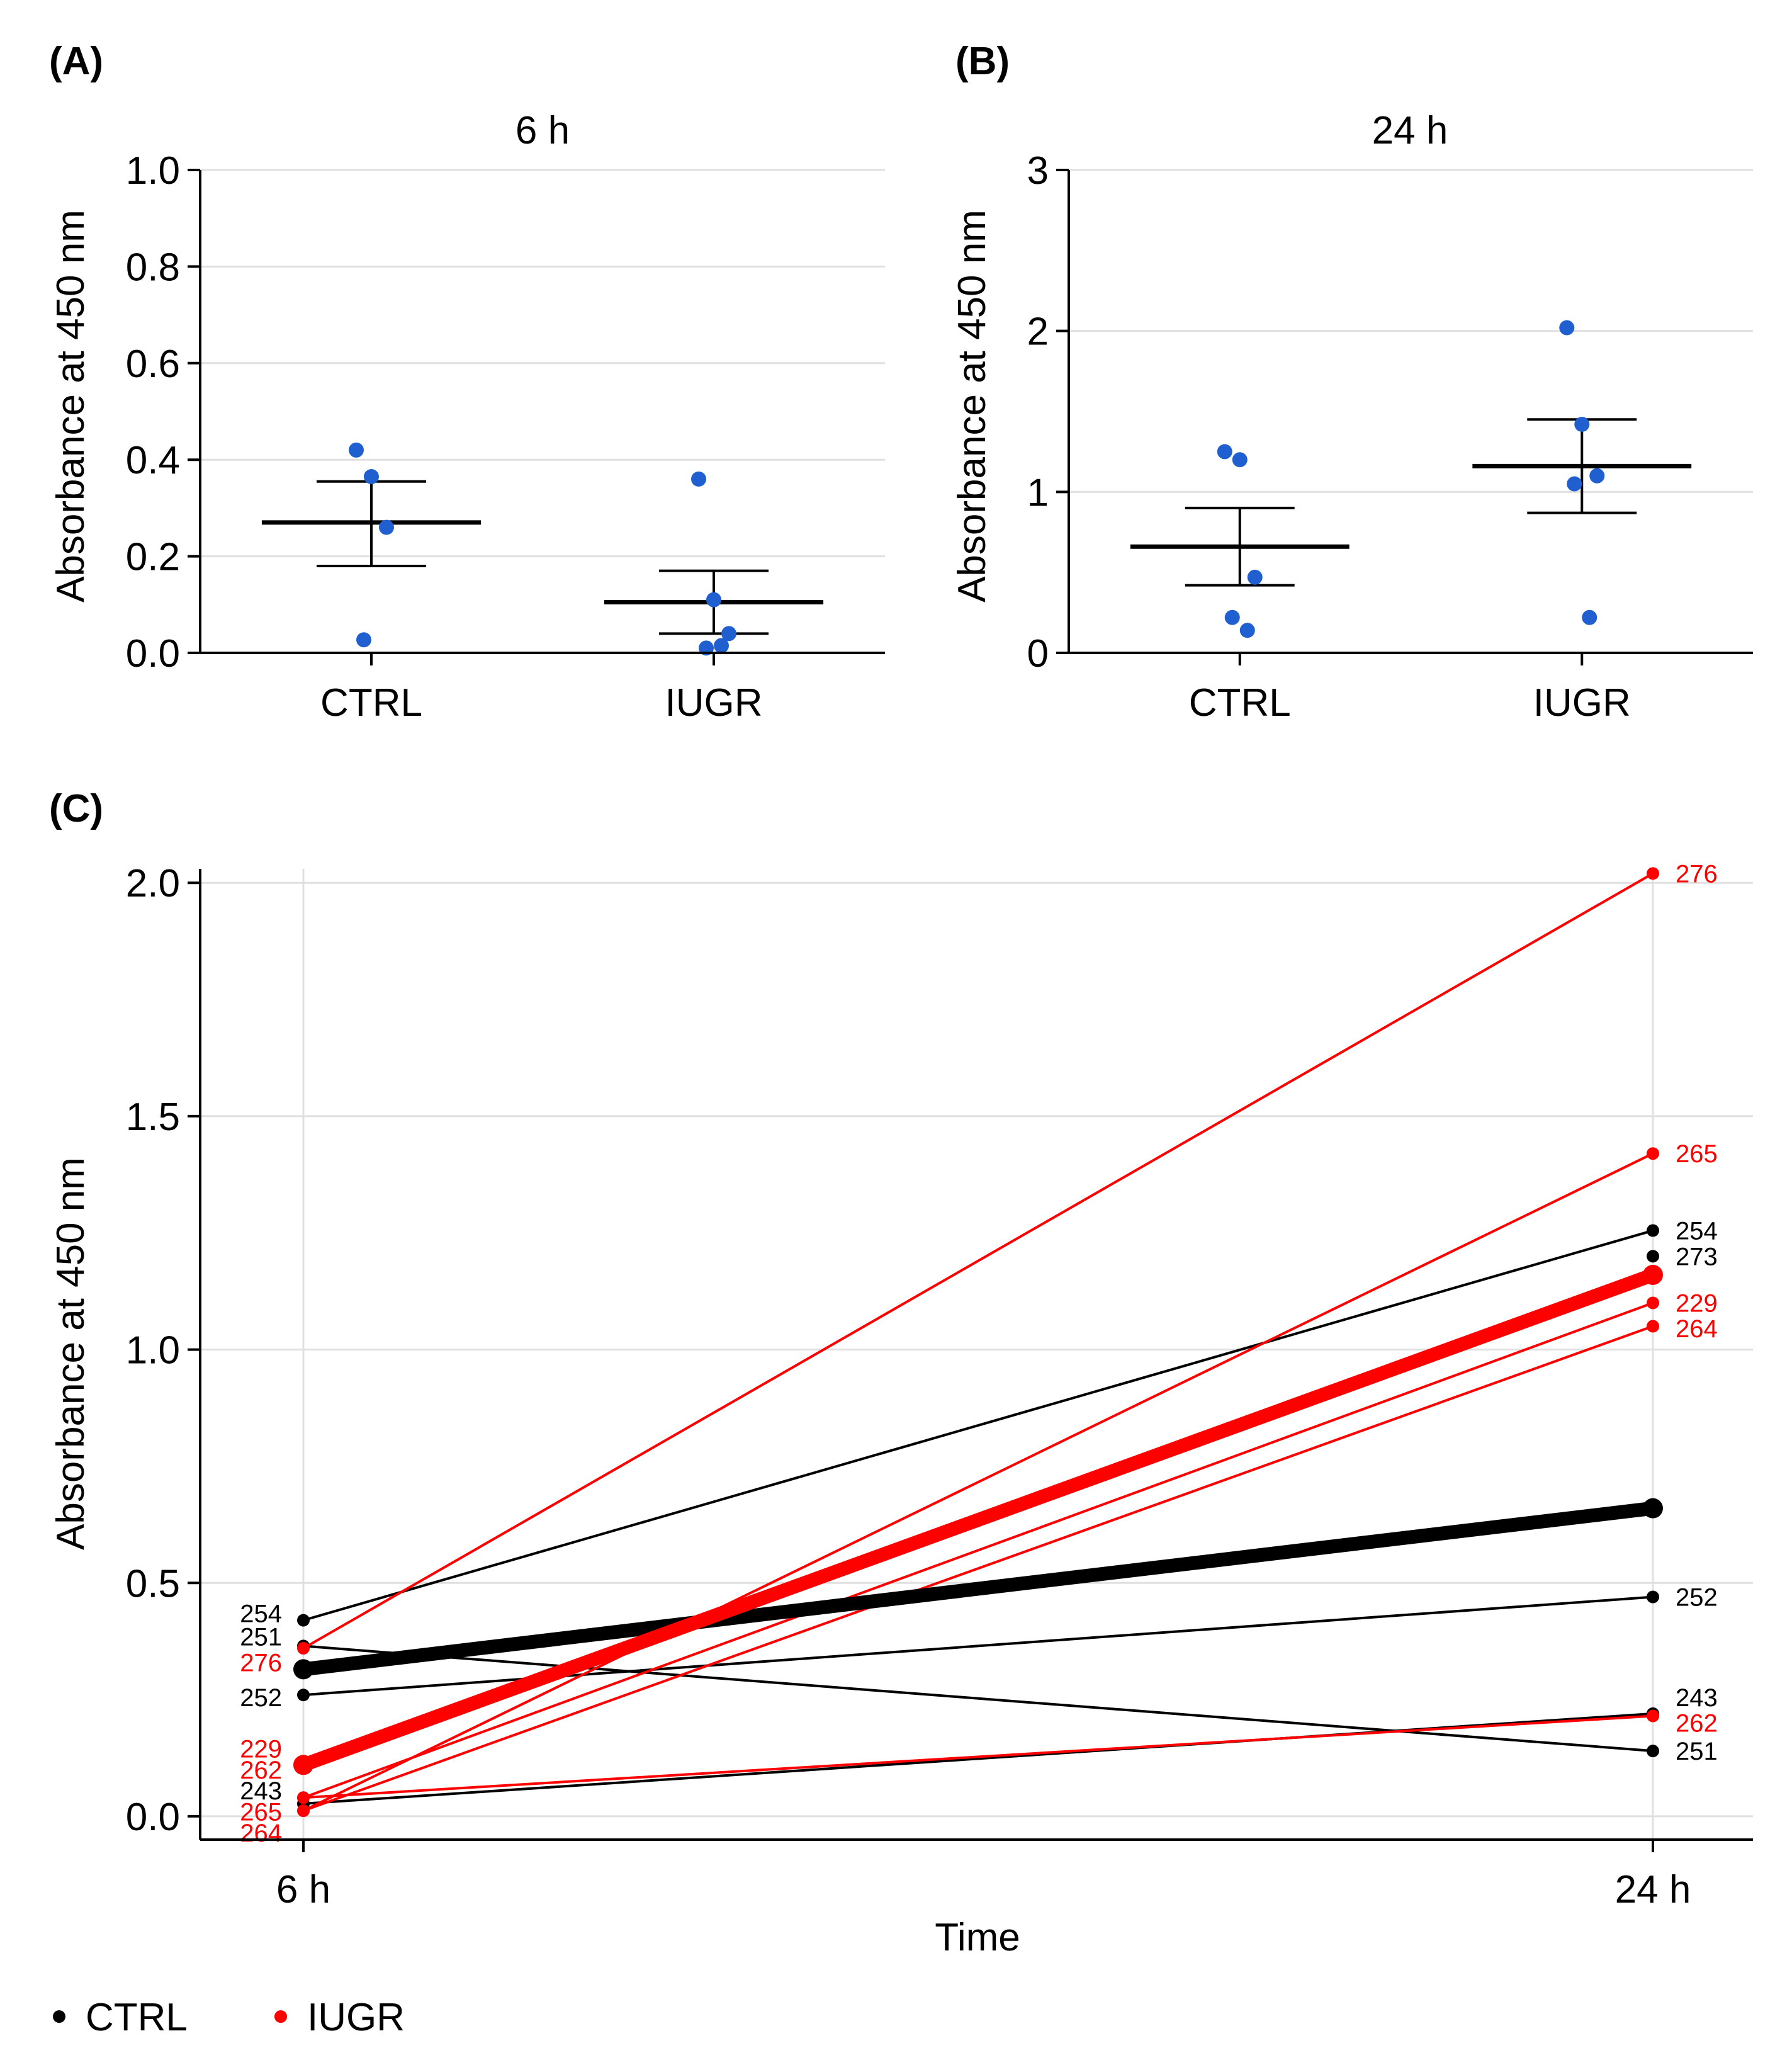  Describe the element at coordinates (71, 406) in the screenshot. I see `panel-a-y-axis-label: Absorbance at 450 nm` at that location.